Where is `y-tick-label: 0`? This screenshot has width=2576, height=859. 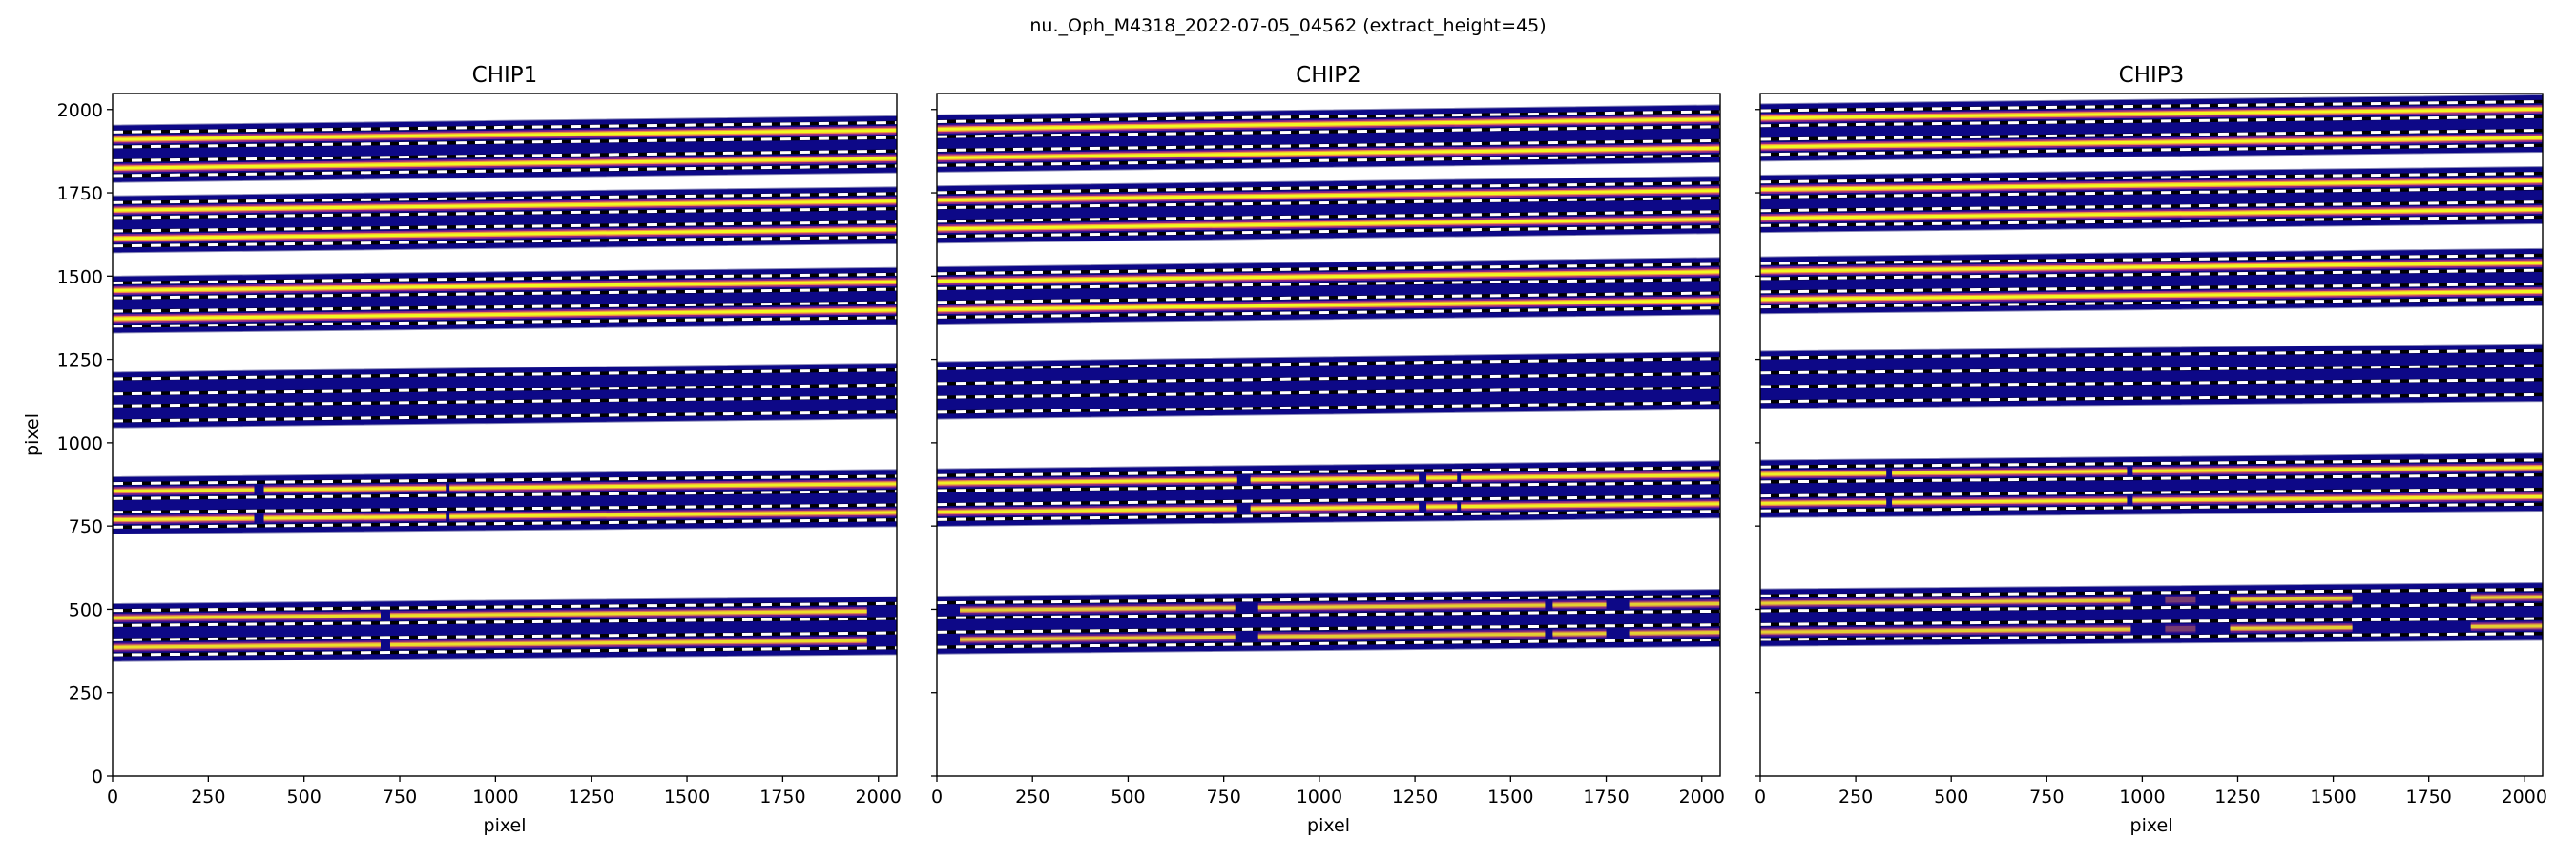 y-tick-label: 0 is located at coordinates (97, 776).